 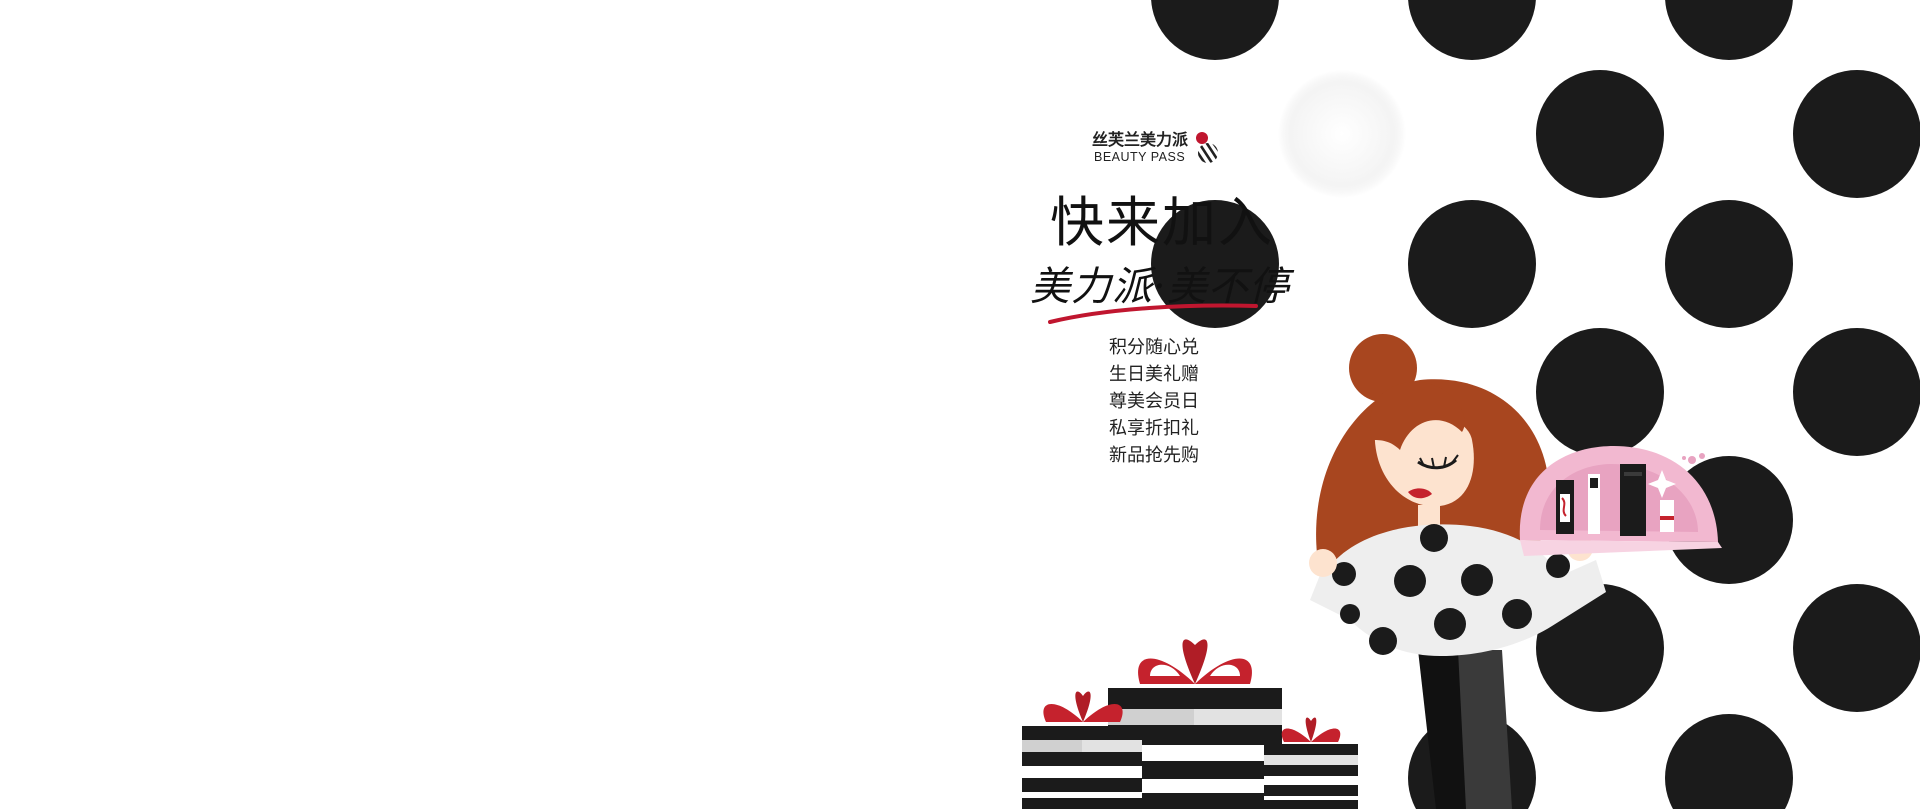 What do you see at coordinates (1153, 313) in the screenshot?
I see `slogan-underline-swoosh` at bounding box center [1153, 313].